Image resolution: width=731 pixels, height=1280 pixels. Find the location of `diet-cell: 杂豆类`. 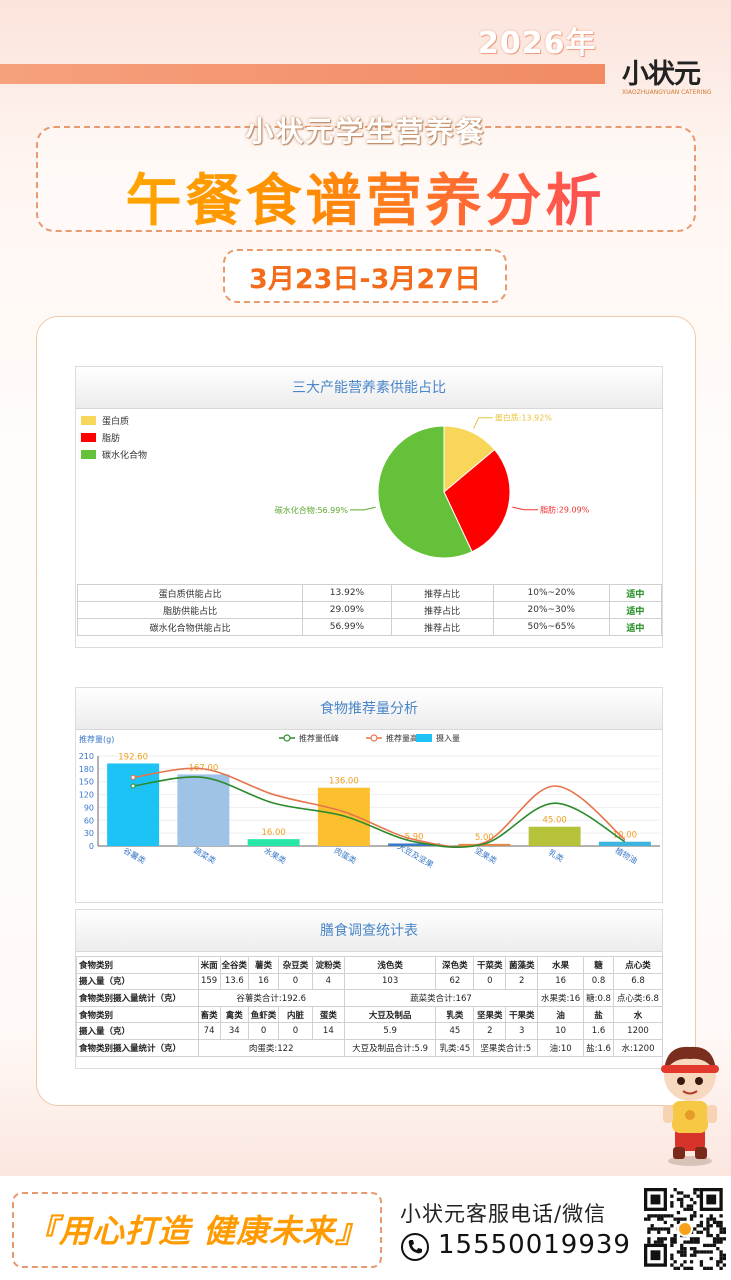

diet-cell: 杂豆类 is located at coordinates (295, 965).